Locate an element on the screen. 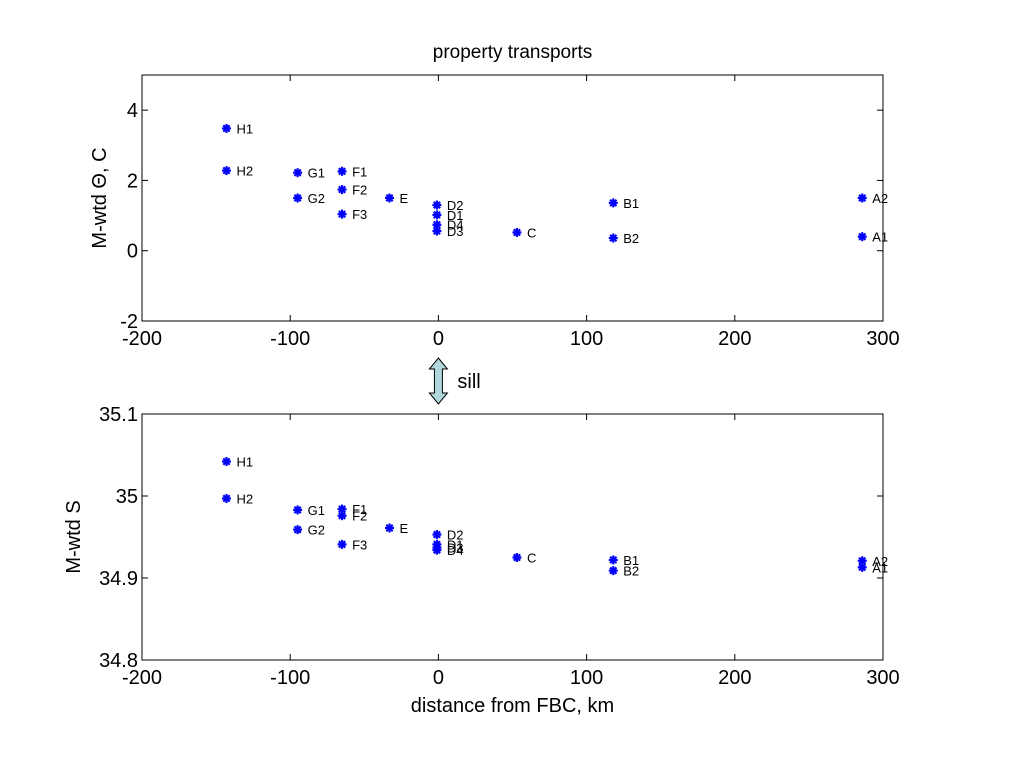  y-tick-label: 2 is located at coordinates (132, 181).